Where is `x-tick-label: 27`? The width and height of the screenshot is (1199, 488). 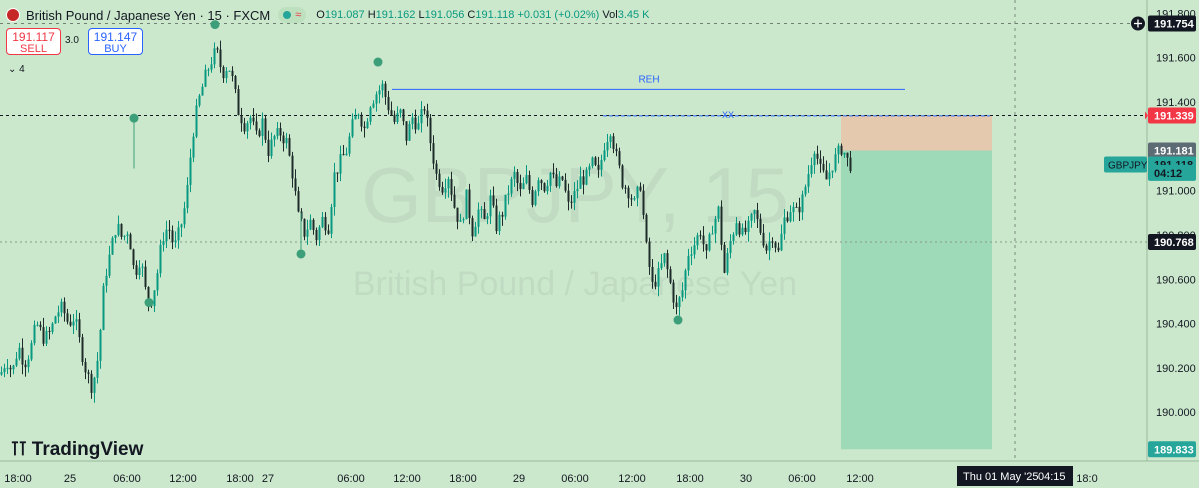
x-tick-label: 27 is located at coordinates (268, 479).